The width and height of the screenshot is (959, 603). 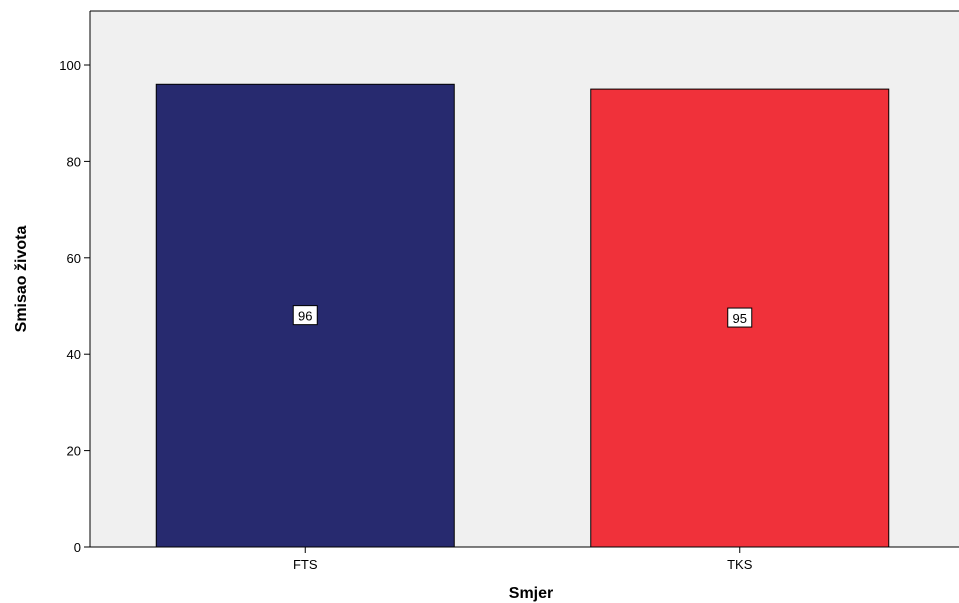 I want to click on y-tick-label: 100, so click(x=70, y=65).